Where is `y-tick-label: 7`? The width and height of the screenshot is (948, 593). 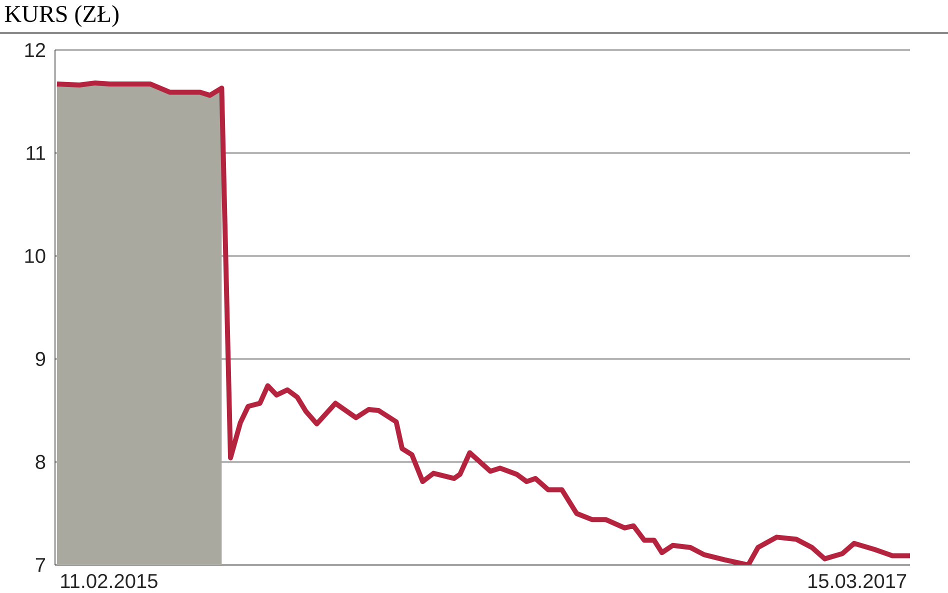
y-tick-label: 7 is located at coordinates (41, 565).